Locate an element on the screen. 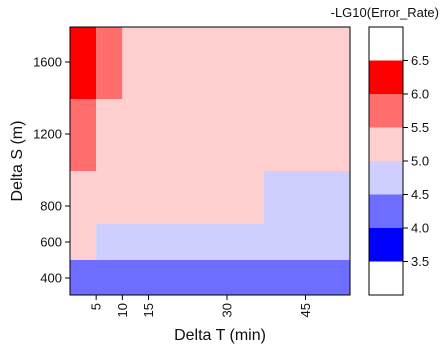 This screenshot has height=349, width=445. x-tick-label-5: 5 is located at coordinates (96, 306).